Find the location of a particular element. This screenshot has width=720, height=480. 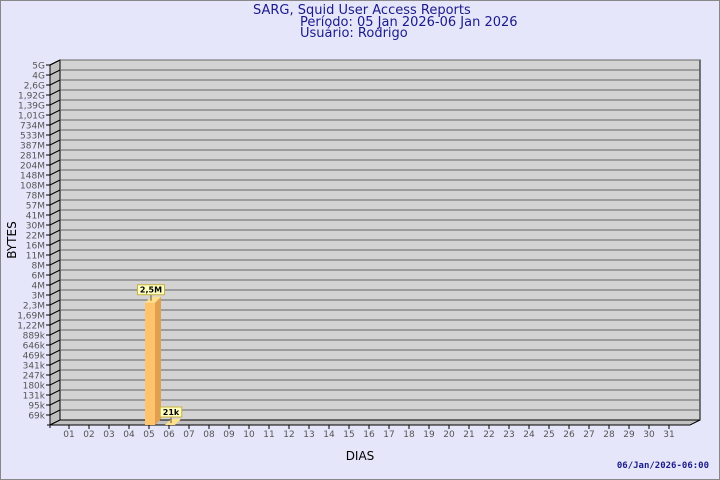

y-tick-label: 11M is located at coordinates (35, 257).